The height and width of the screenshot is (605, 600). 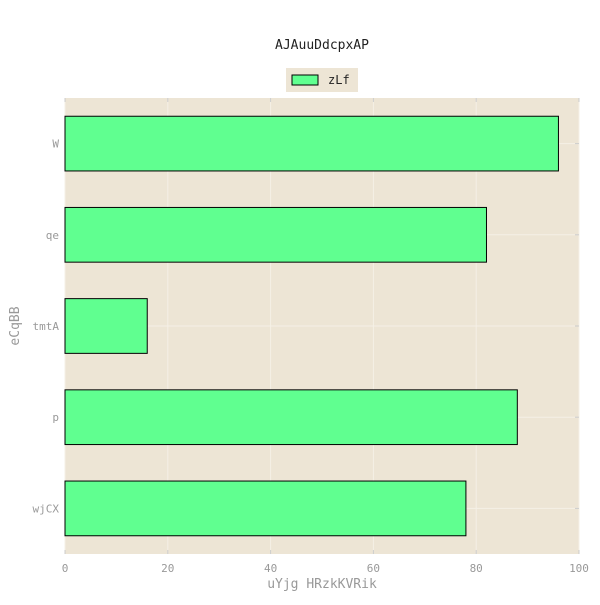 What do you see at coordinates (476, 568) in the screenshot?
I see `x-tick-label: 80` at bounding box center [476, 568].